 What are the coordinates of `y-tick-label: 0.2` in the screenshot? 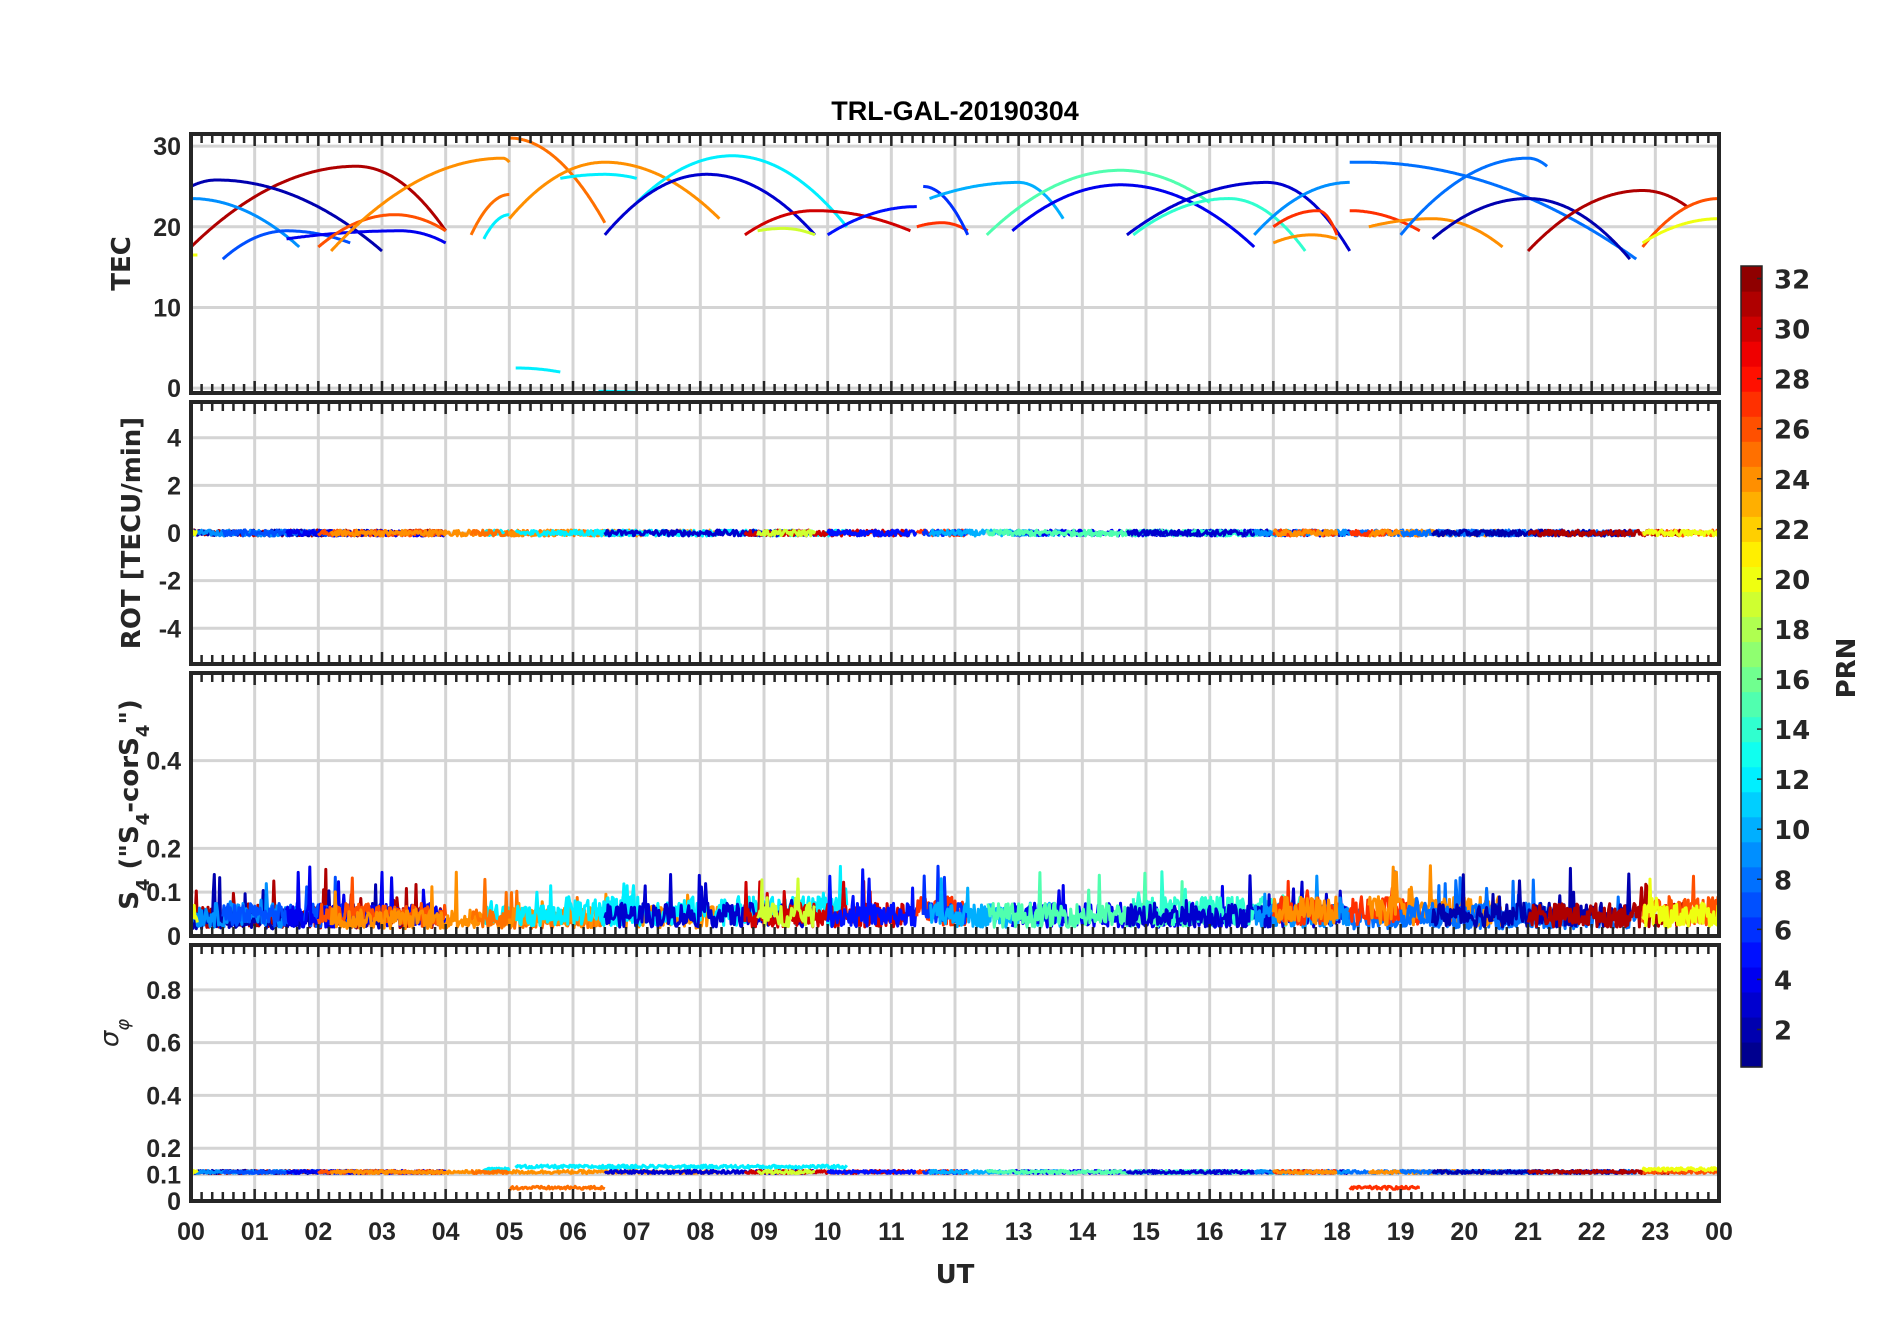 It's located at (163, 1149).